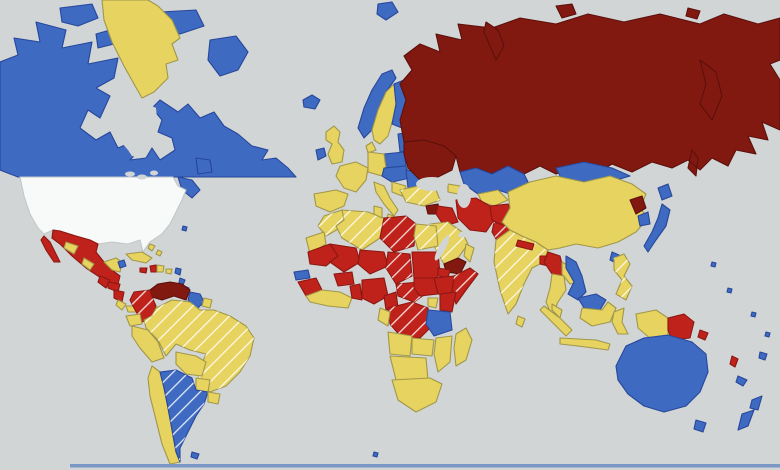  What do you see at coordinates (585, 344) in the screenshot?
I see `country-java` at bounding box center [585, 344].